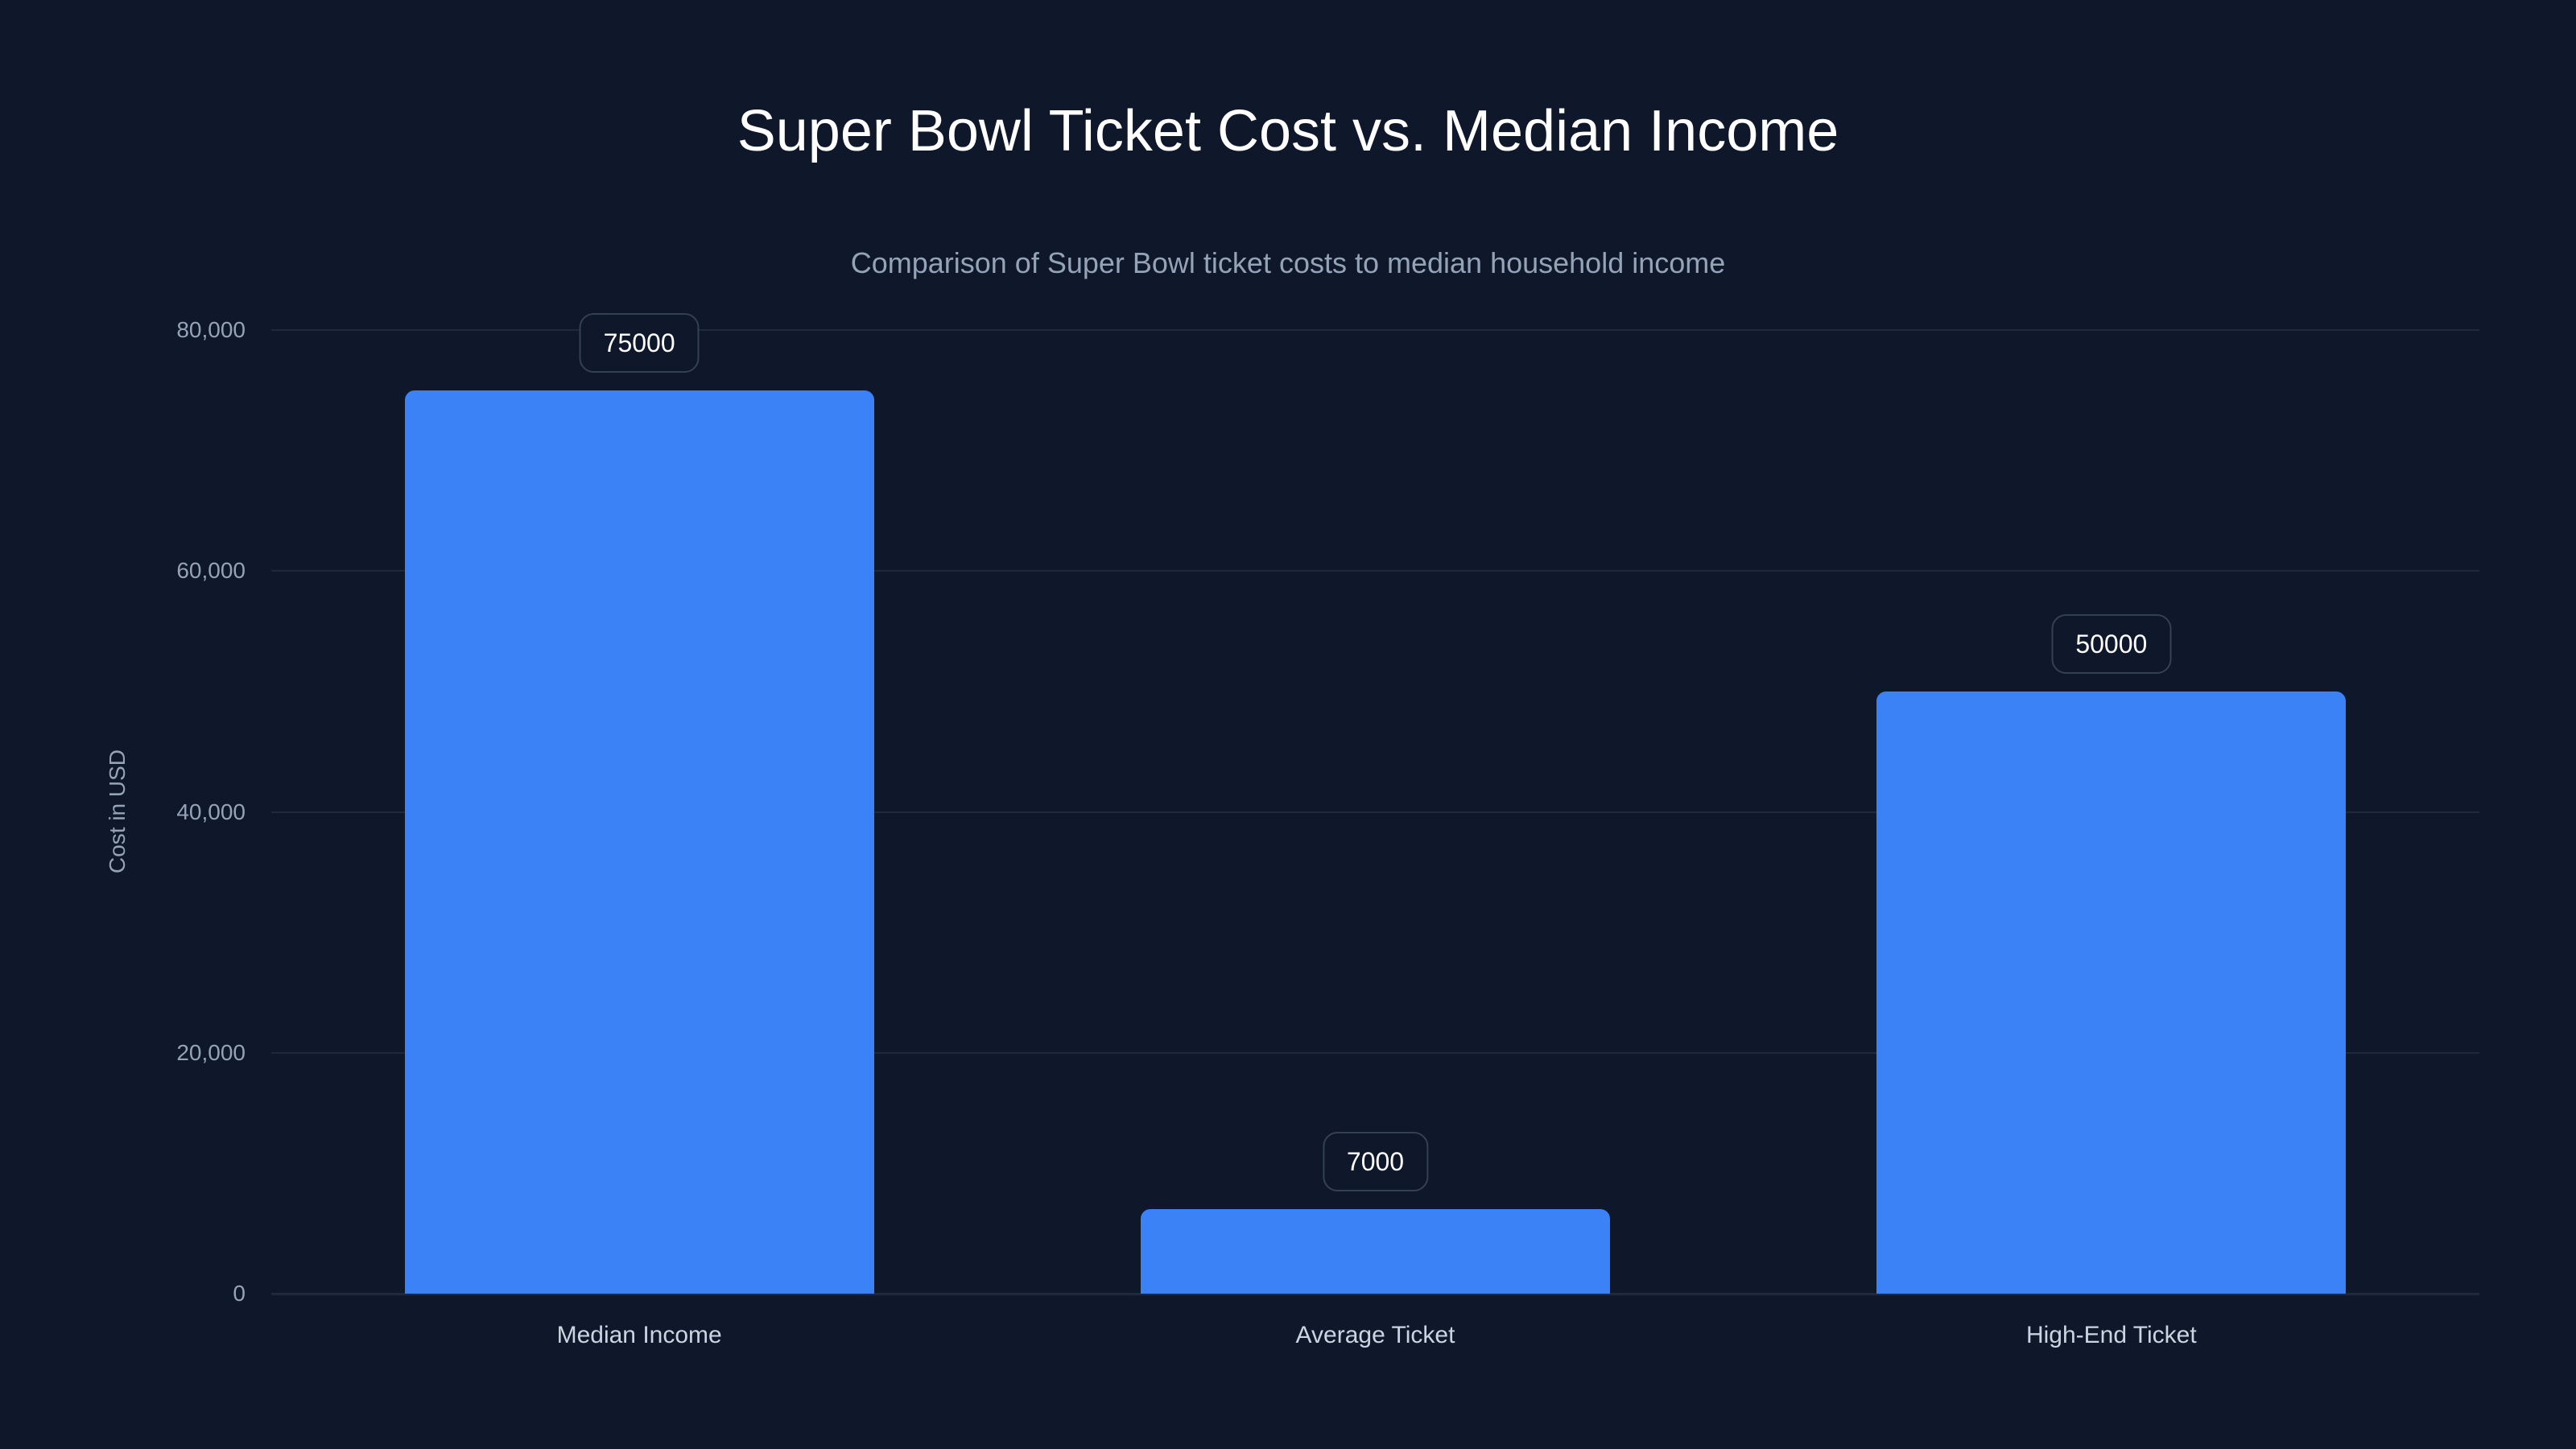  Describe the element at coordinates (2111, 643) in the screenshot. I see `bar-value-label: 50000` at that location.